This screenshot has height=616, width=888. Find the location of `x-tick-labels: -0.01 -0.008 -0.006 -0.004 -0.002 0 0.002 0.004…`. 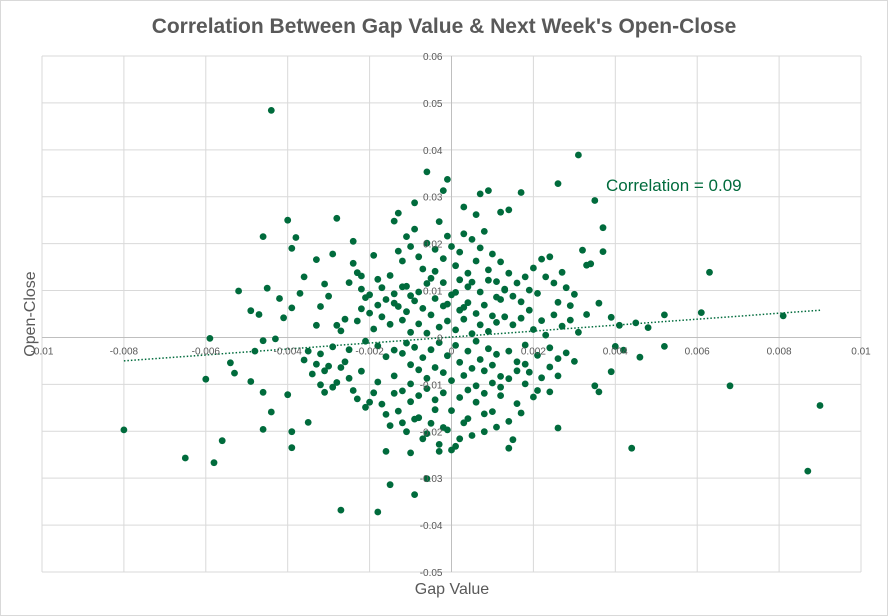

x-tick-labels: -0.01 -0.008 -0.006 -0.004 -0.002 0 0.002 0.004… is located at coordinates (451, 351).